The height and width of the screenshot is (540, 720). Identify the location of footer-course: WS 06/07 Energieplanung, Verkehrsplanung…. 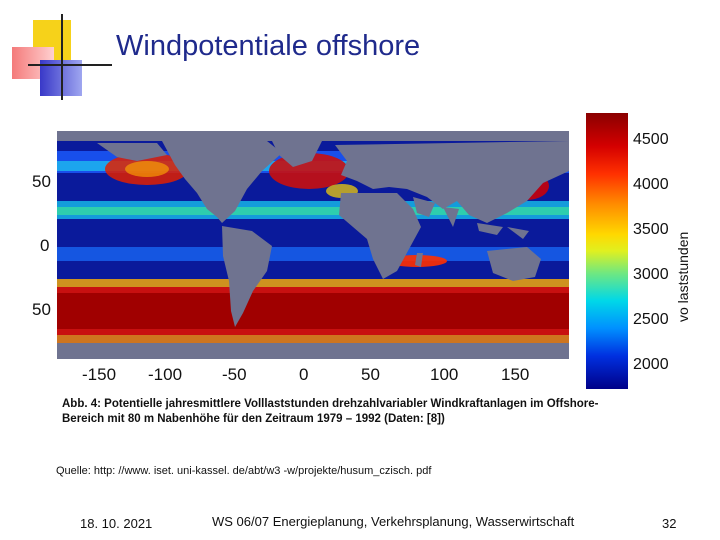
(393, 521).